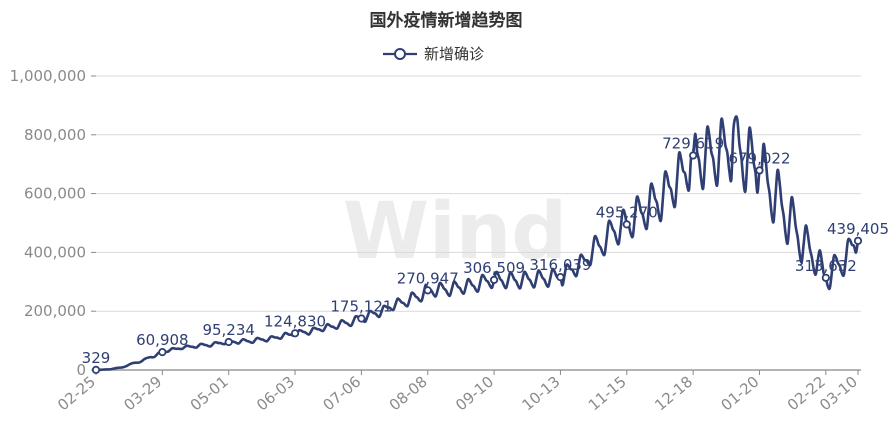  What do you see at coordinates (96, 358) in the screenshot?
I see `data-label: 329` at bounding box center [96, 358].